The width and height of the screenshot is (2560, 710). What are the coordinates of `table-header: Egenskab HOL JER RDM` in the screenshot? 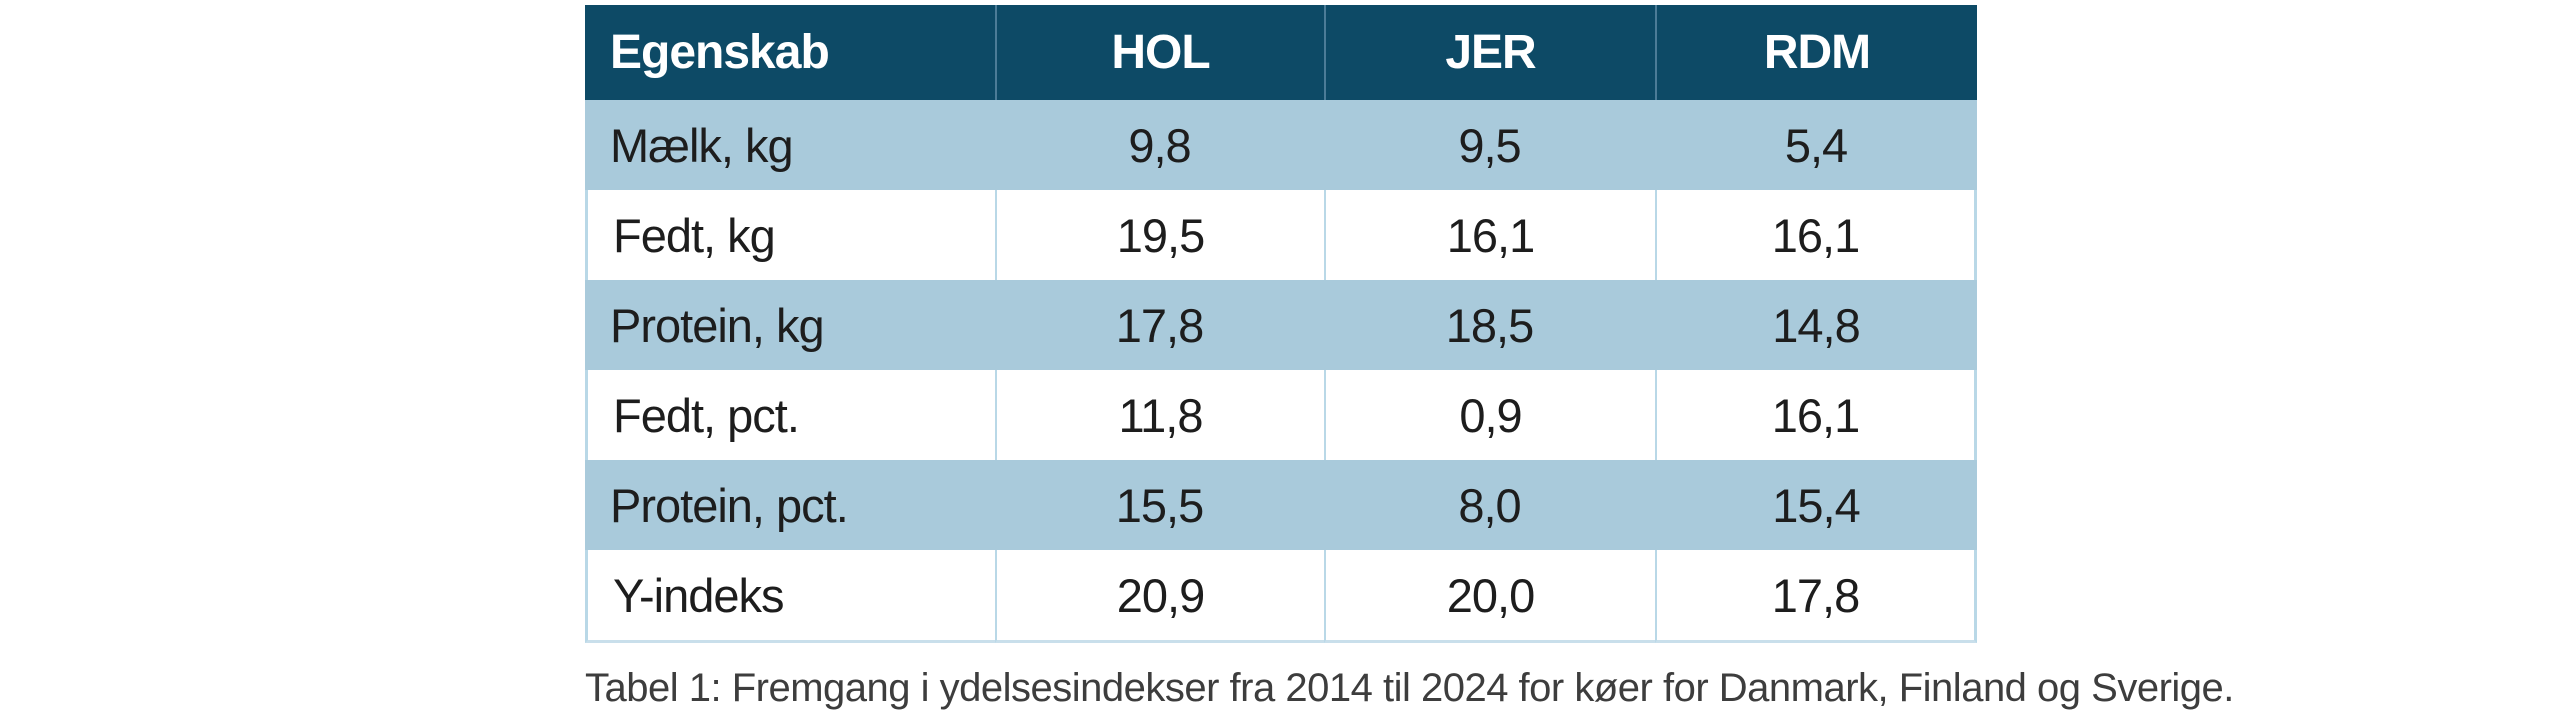 It's located at (1281, 52).